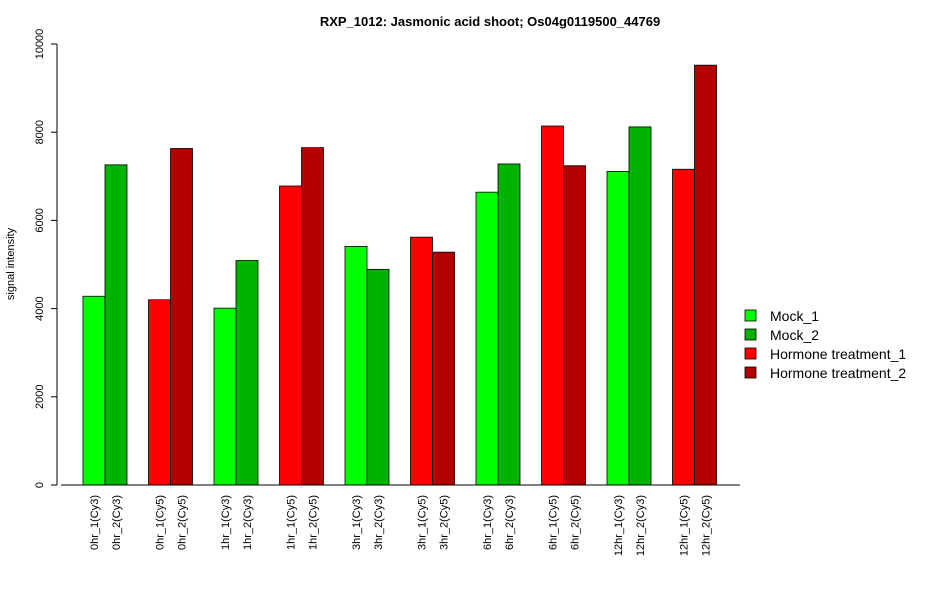 This screenshot has height=600, width=950. What do you see at coordinates (685, 525) in the screenshot?
I see `x-tick-label: 12hr_1(Cy5)` at bounding box center [685, 525].